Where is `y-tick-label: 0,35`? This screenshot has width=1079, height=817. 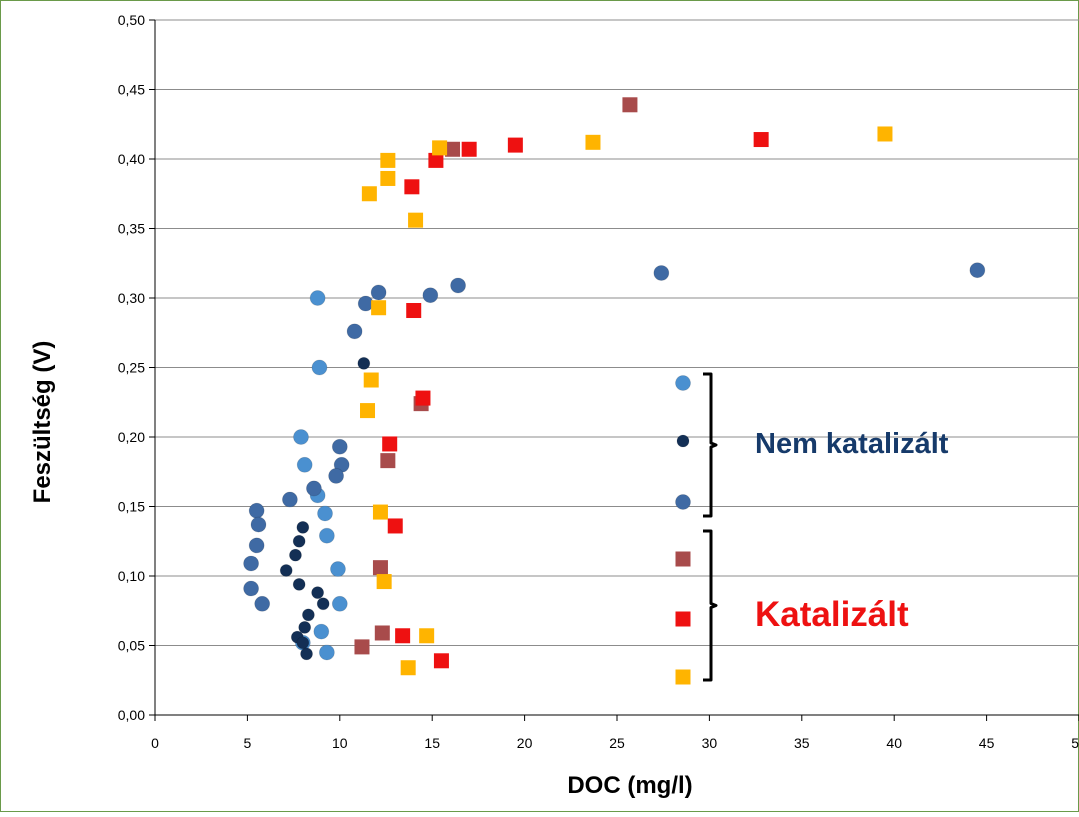 y-tick-label: 0,35 is located at coordinates (131, 229).